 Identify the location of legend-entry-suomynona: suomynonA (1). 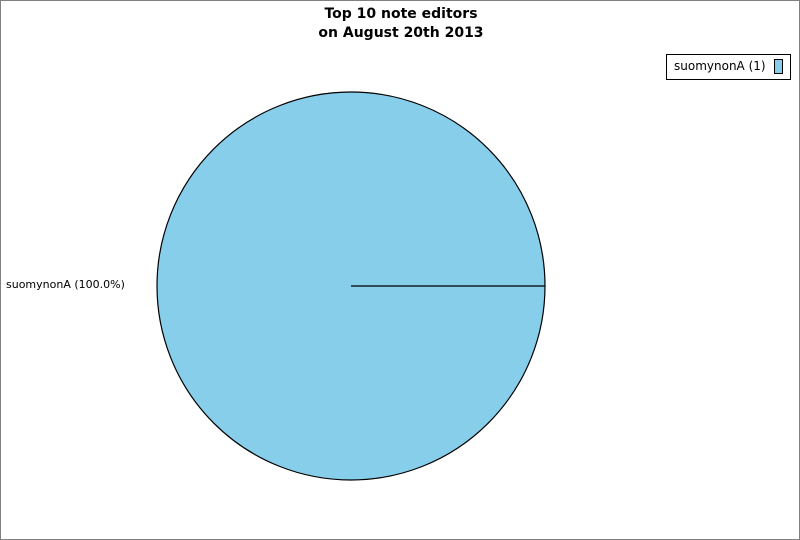
(728, 66).